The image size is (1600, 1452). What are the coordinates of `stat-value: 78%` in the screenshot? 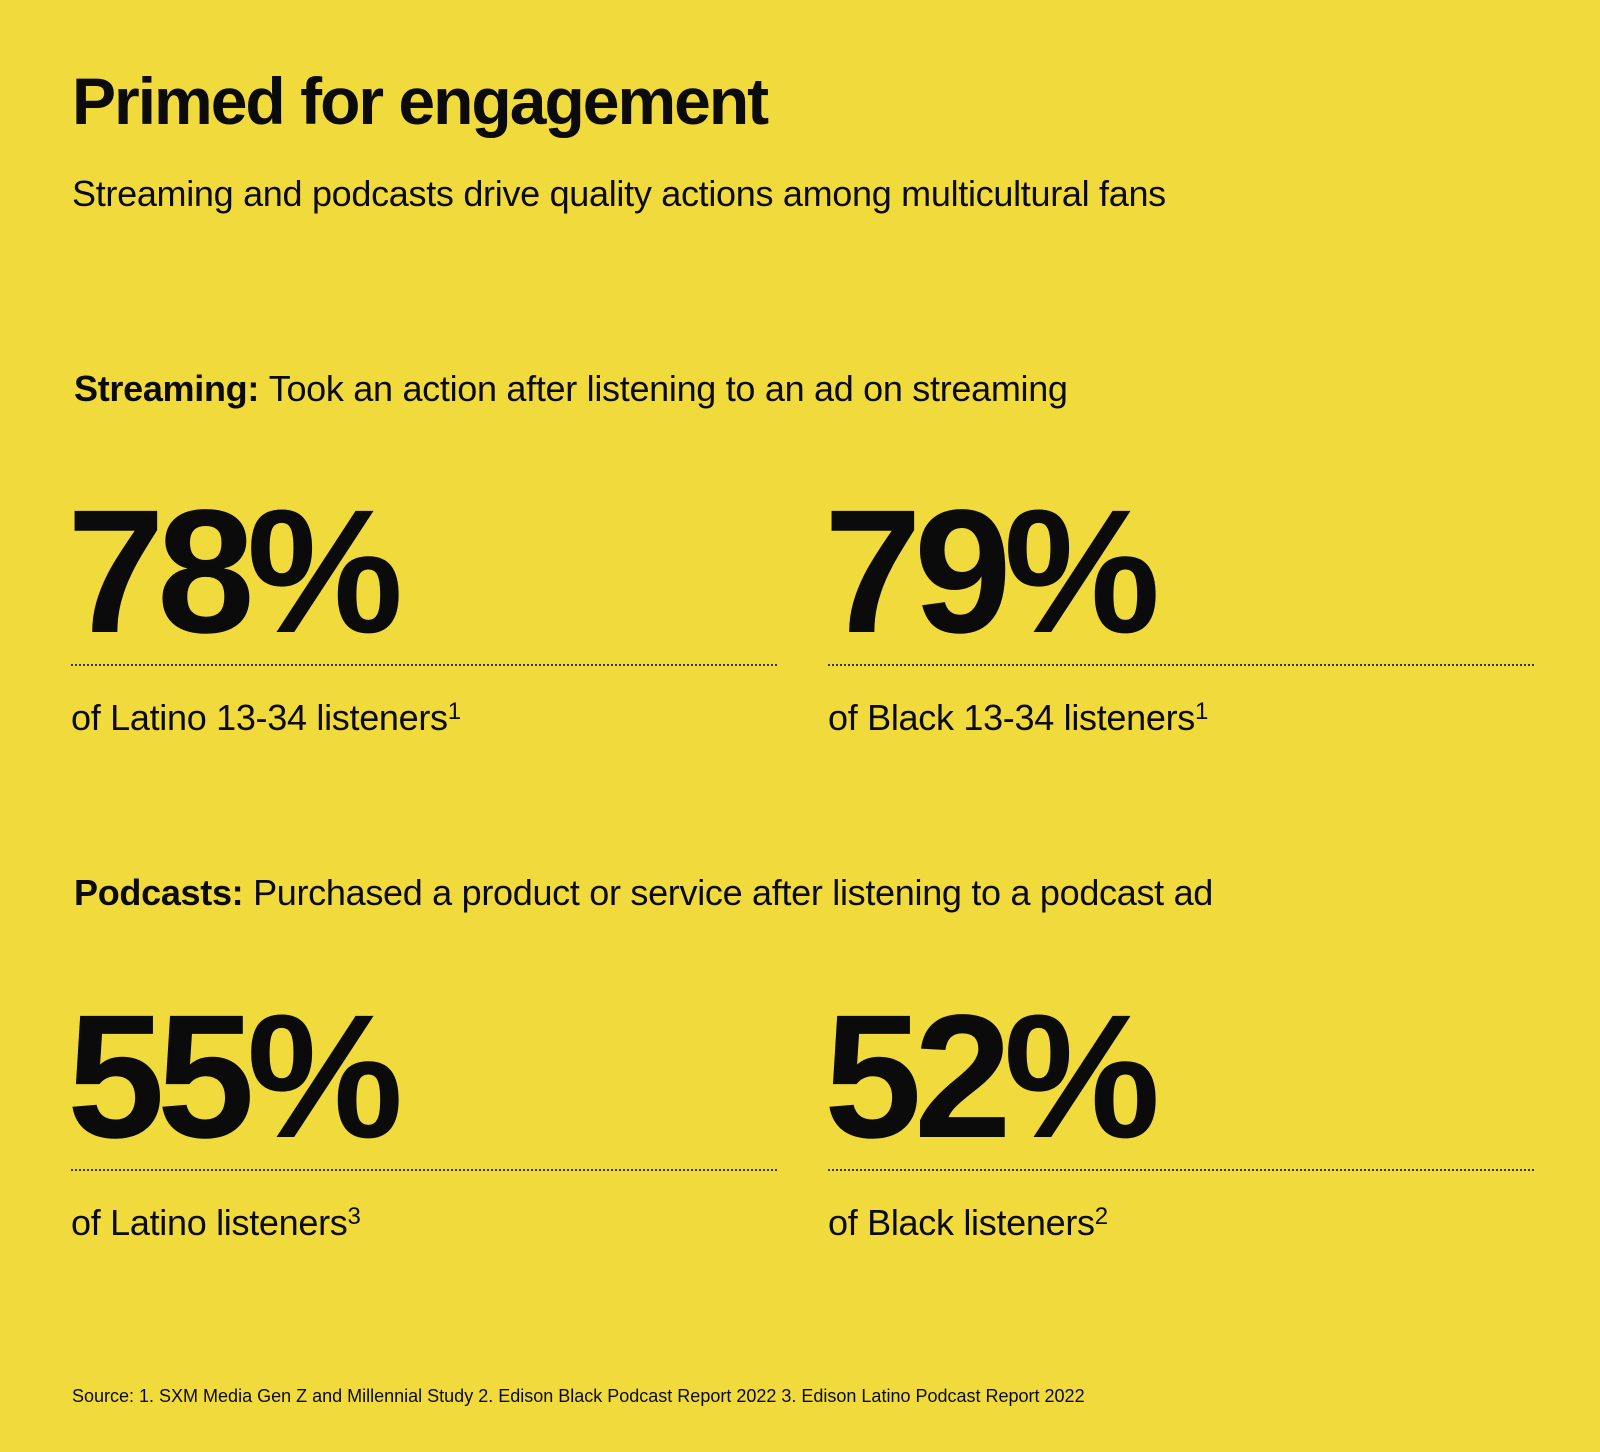 It's located at (235, 572).